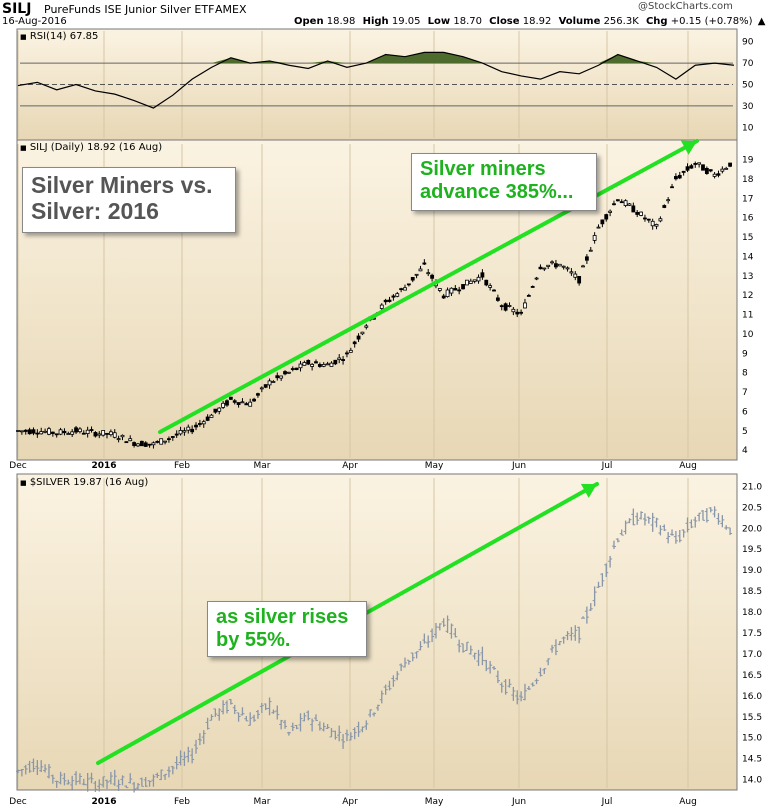 The height and width of the screenshot is (810, 780). Describe the element at coordinates (752, 592) in the screenshot. I see `silver-y-tick: 18.5` at that location.